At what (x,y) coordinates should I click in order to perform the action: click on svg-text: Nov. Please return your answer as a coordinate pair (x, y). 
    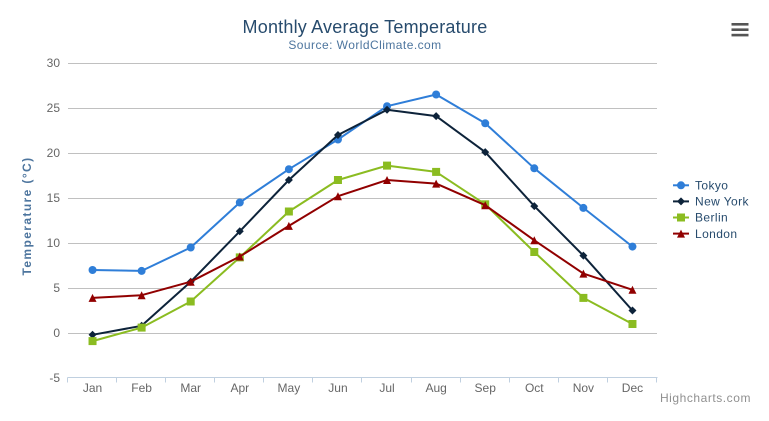
    Looking at the image, I should click on (583, 388).